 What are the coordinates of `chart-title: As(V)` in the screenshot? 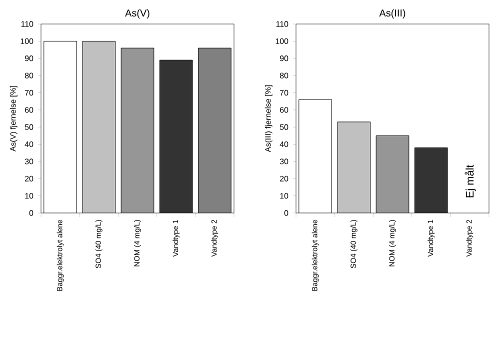 It's located at (137, 13).